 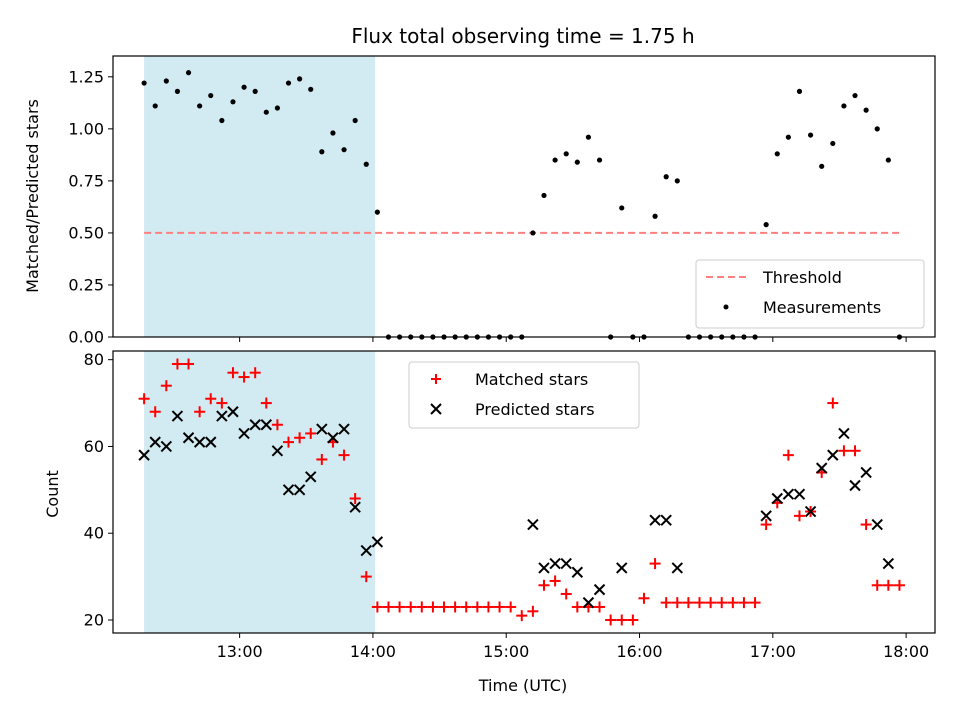 I want to click on bottom-y-tick-label: 60, so click(x=94, y=446).